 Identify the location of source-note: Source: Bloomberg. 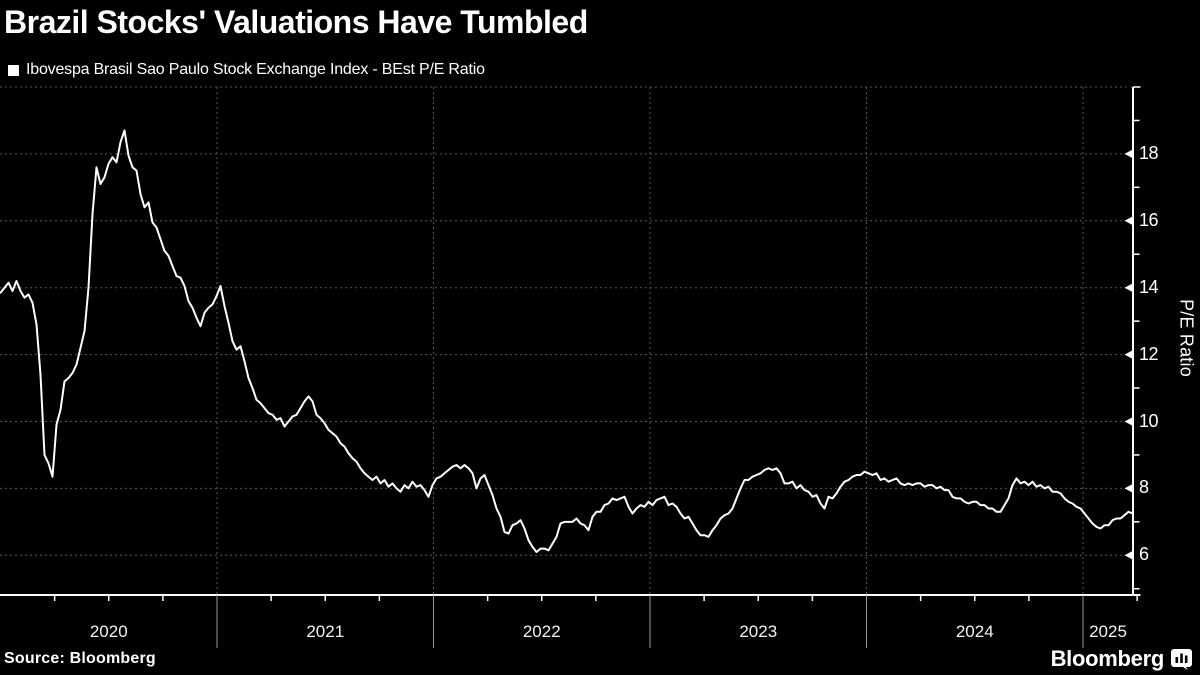
(80, 658).